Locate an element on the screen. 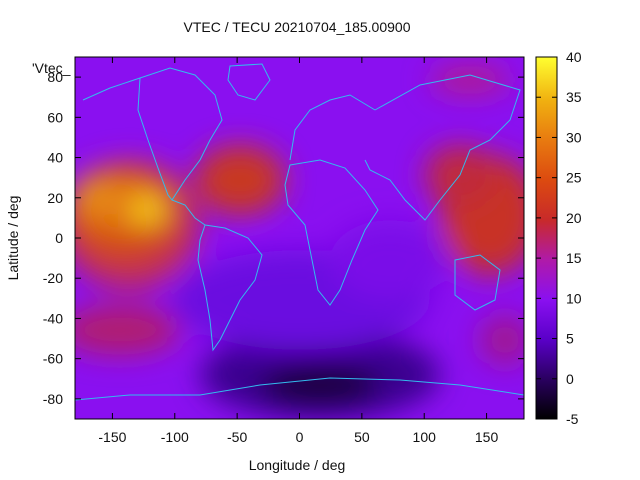  x-tick-label: 150 is located at coordinates (487, 437).